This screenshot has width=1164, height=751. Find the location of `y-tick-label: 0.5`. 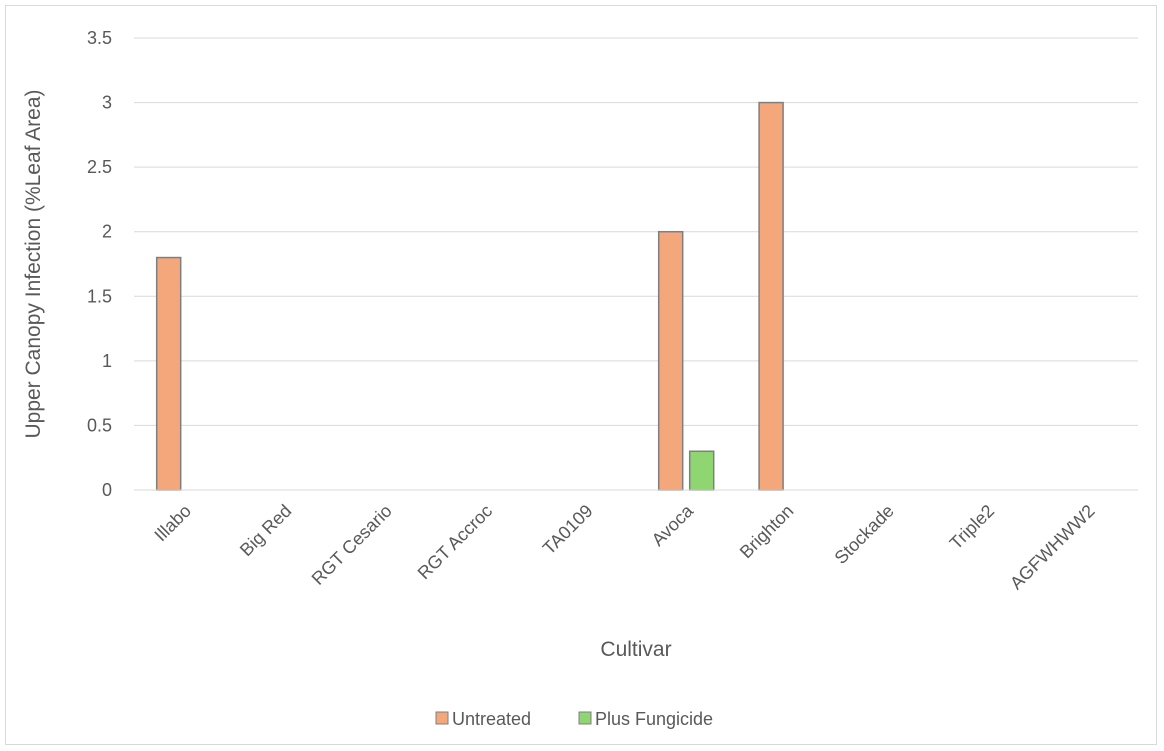

y-tick-label: 0.5 is located at coordinates (99, 425).